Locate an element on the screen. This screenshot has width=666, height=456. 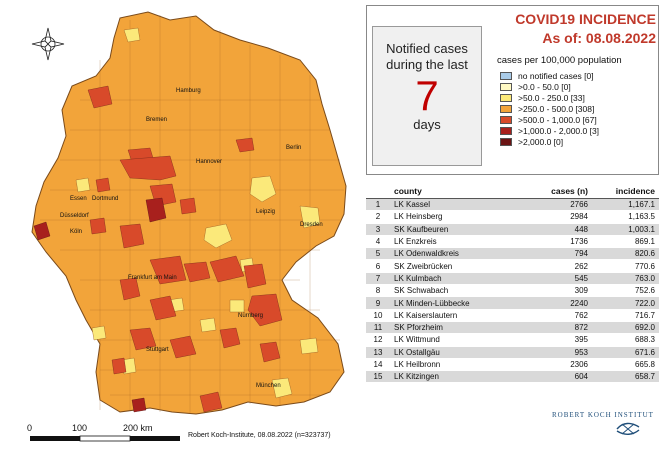
legend-title: cases per 100,000 population is located at coordinates (559, 60).